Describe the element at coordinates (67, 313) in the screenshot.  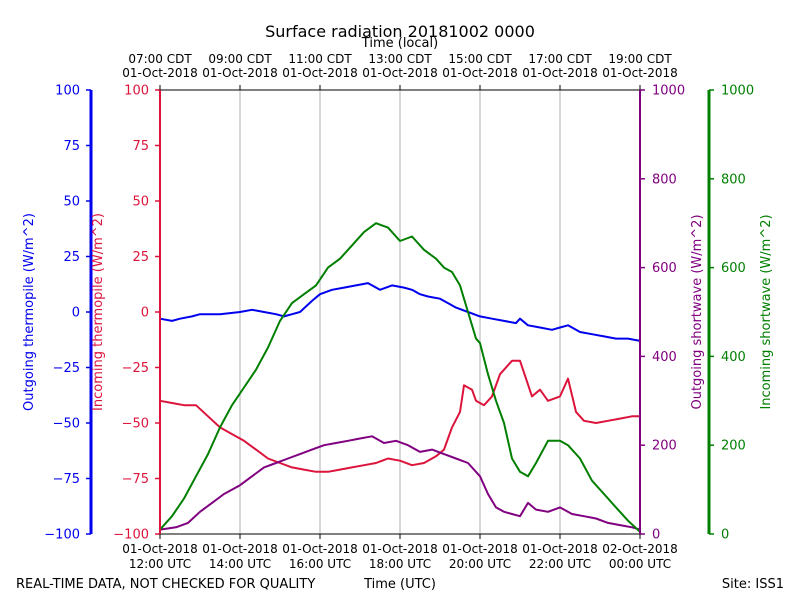
I see `outgoing-thermopile-axis: −100 −75 −50 −25 0 25 50 75 100` at that location.